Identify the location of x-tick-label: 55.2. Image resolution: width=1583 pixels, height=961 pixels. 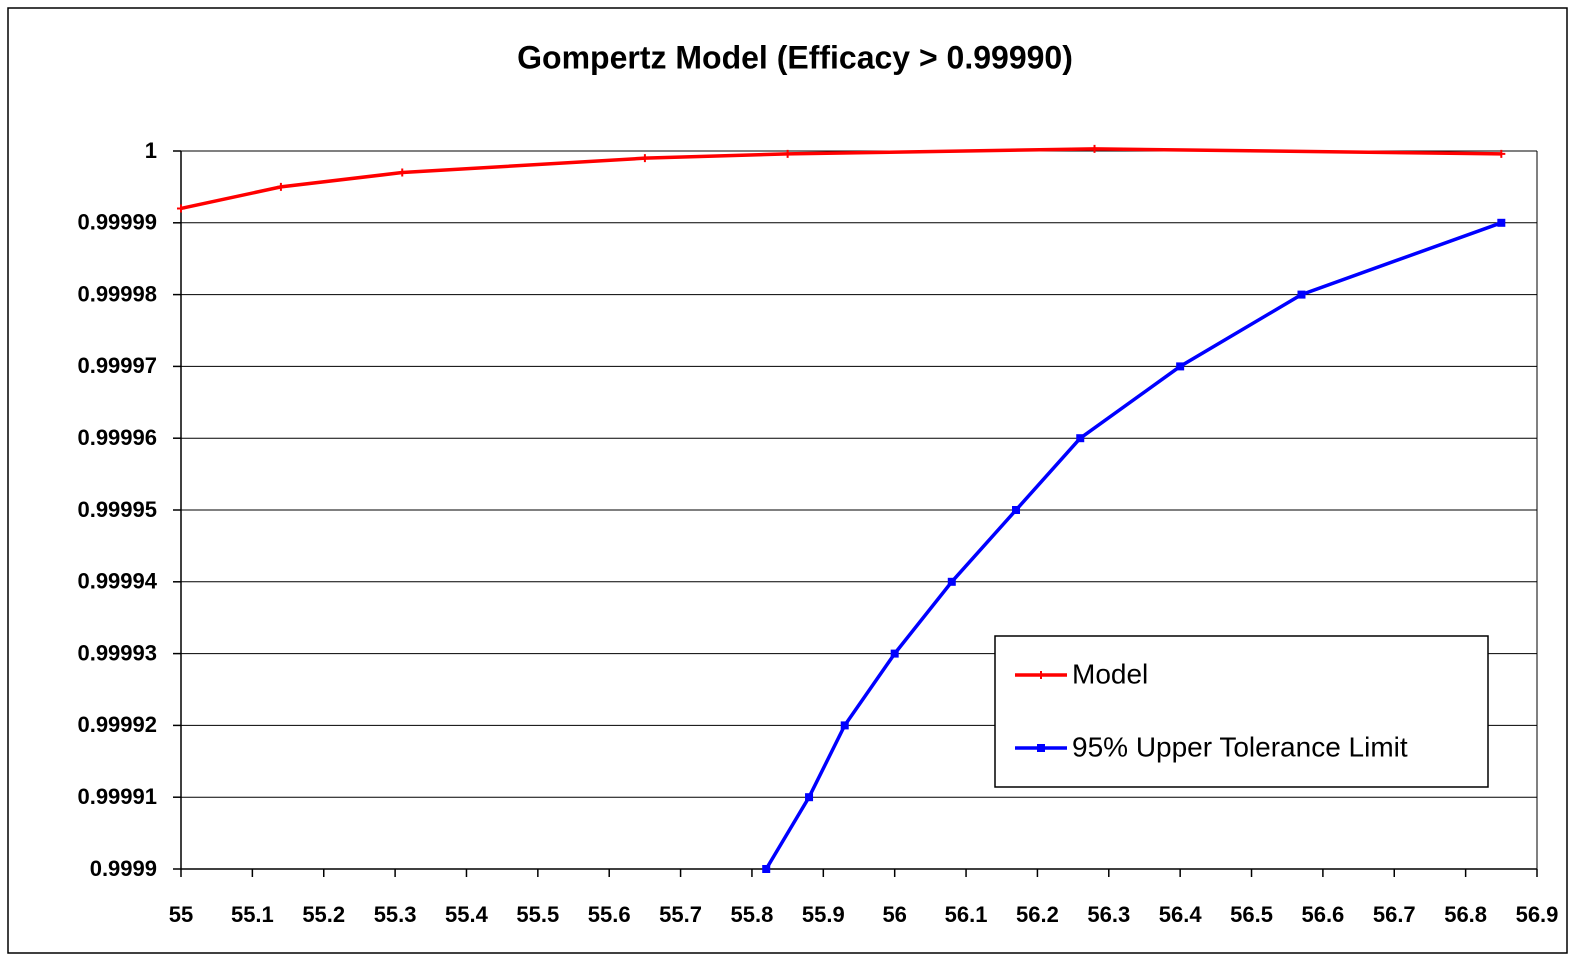
(323, 914).